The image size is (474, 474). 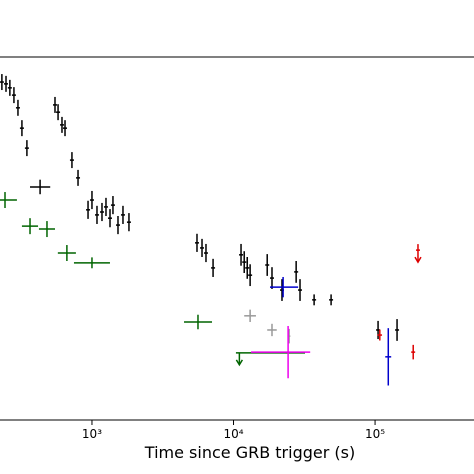 I want to click on x-axis-label: Time since GRB trigger (s), so click(x=249, y=452).